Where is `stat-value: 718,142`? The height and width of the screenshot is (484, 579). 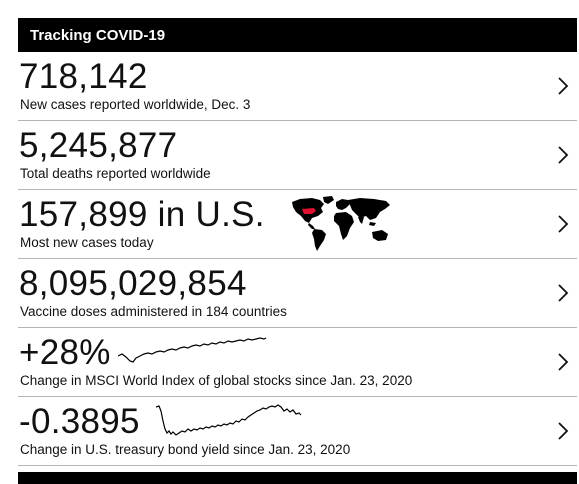 stat-value: 718,142 is located at coordinates (83, 76).